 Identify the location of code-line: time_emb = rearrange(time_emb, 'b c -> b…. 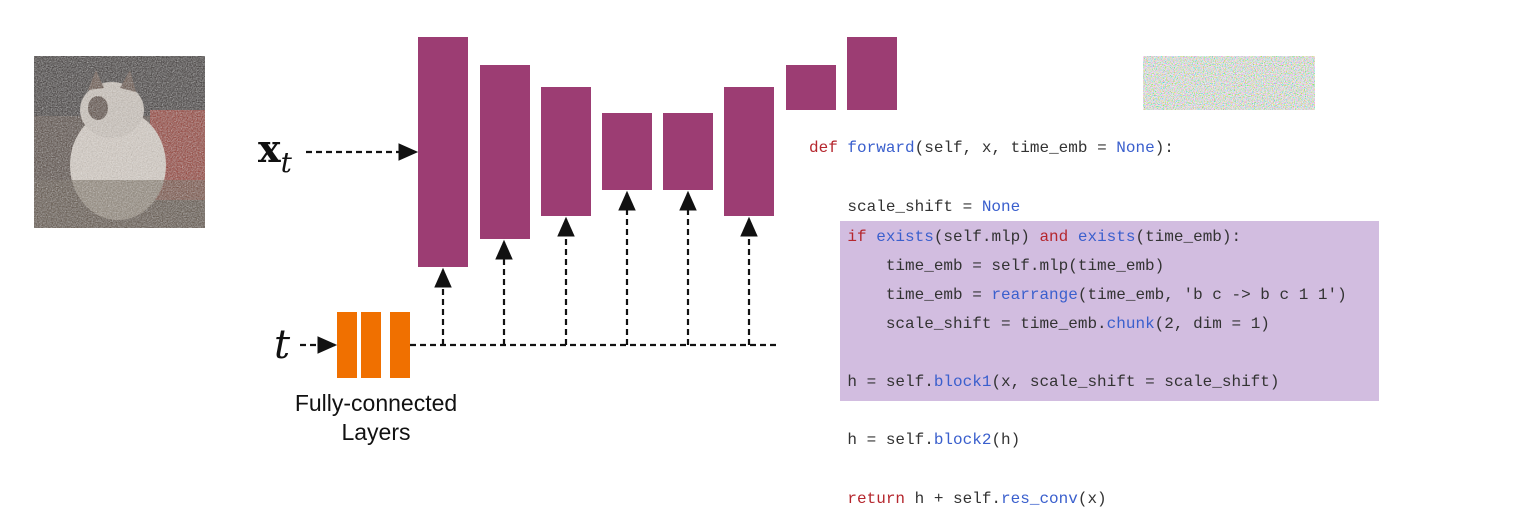
(1078, 295).